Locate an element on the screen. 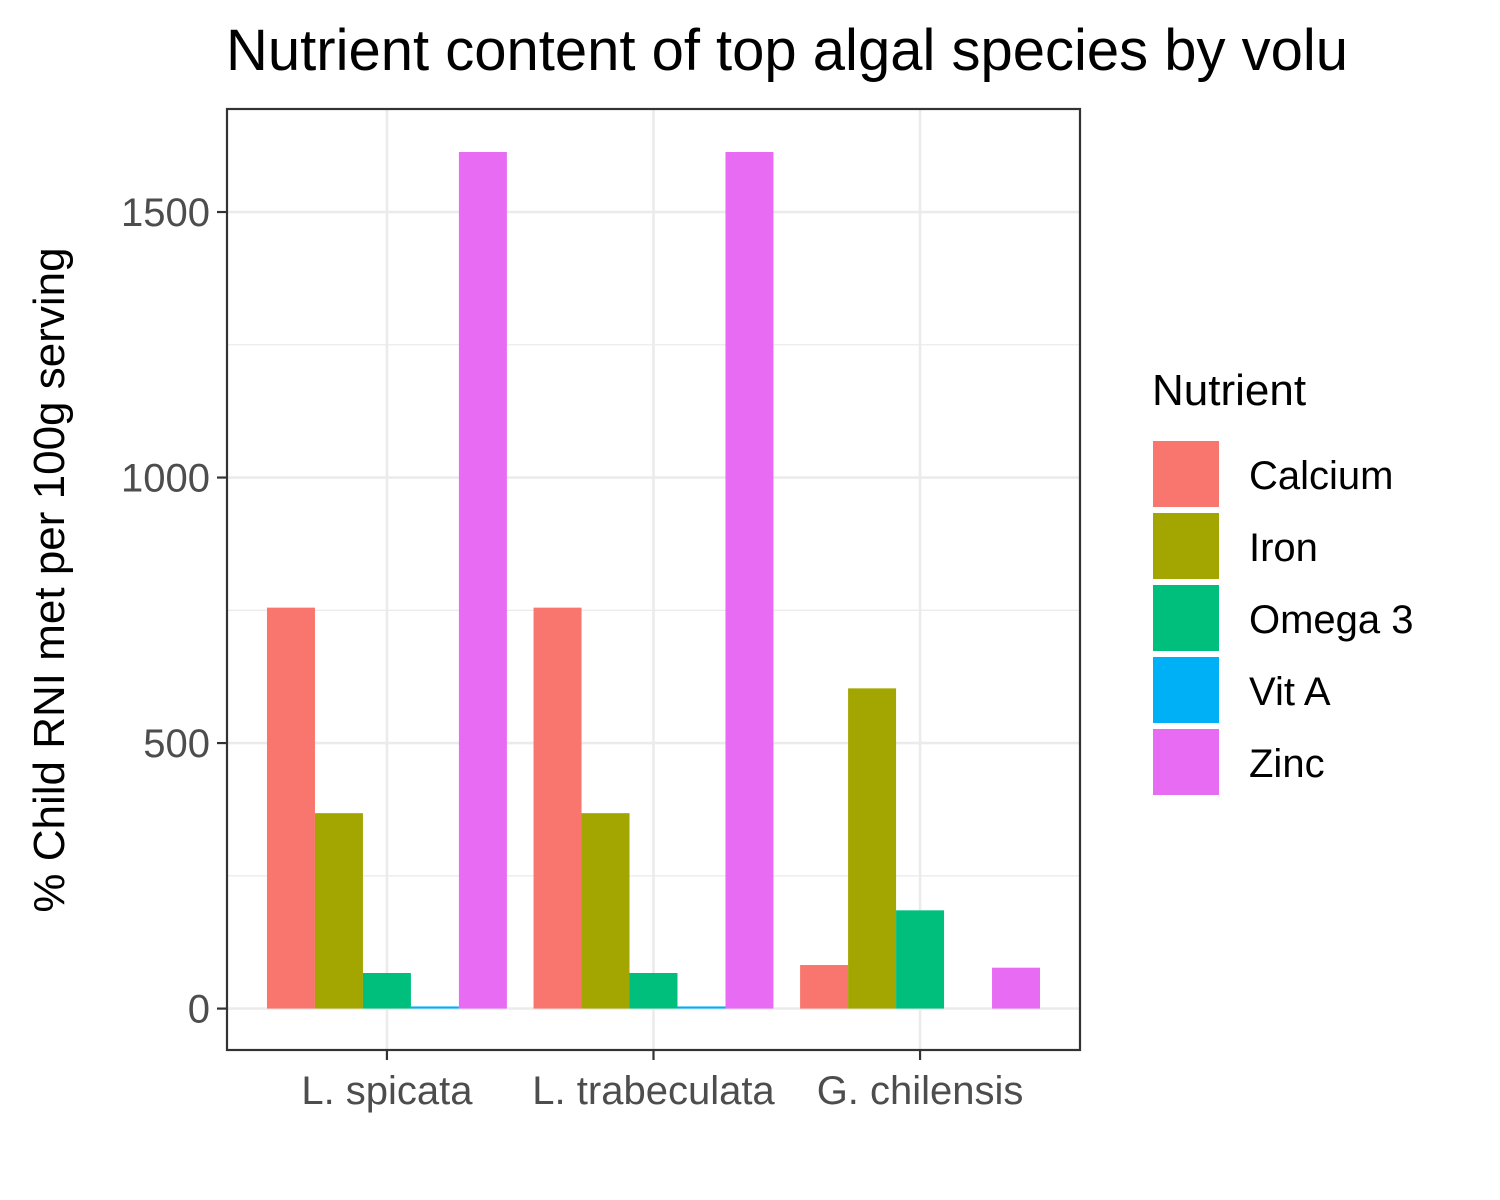 Image resolution: width=1500 pixels, height=1200 pixels. y-axis-label: % Child RNI met per 100g serving is located at coordinates (49, 579).